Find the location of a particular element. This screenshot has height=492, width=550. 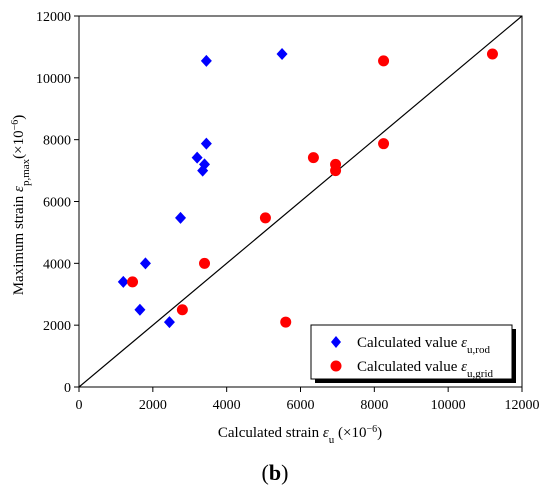

y-tick-label: 4000 is located at coordinates (57, 264).